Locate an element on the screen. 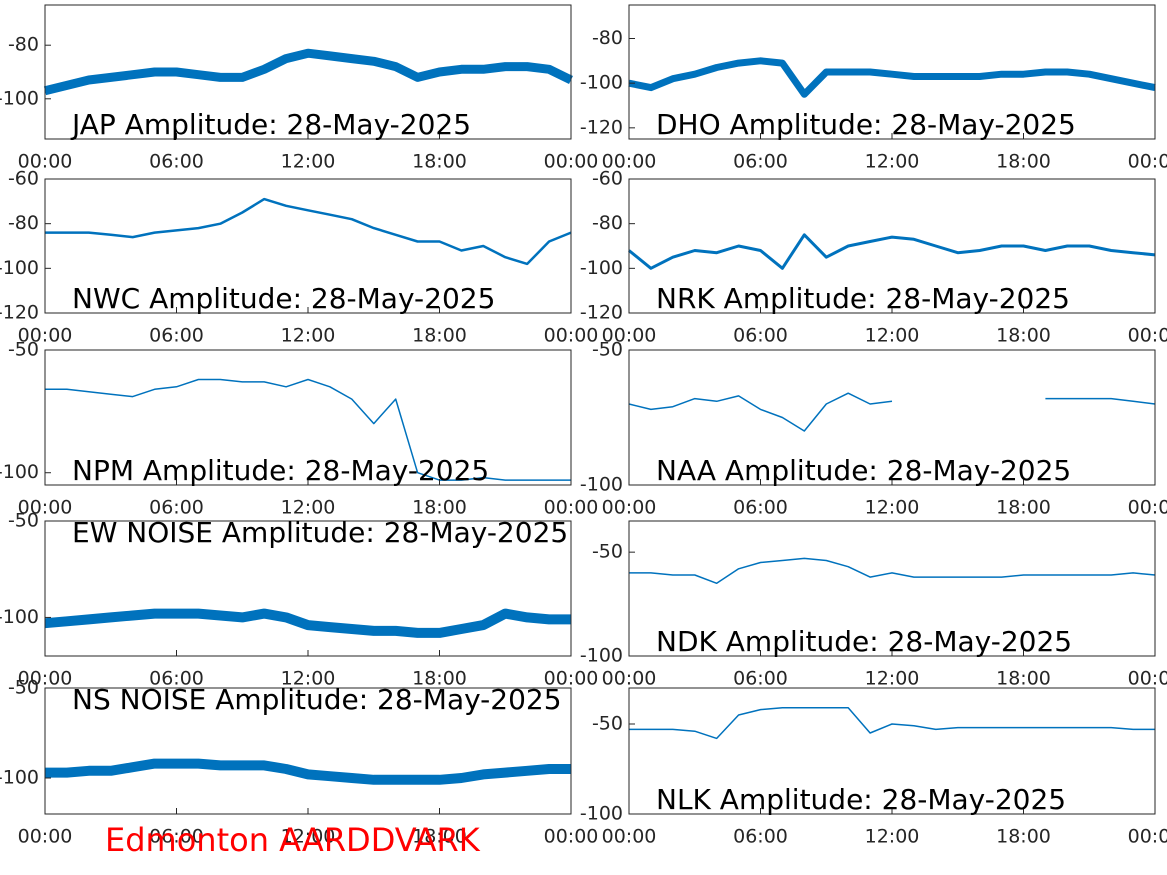 Image resolution: width=1167 pixels, height=875 pixels. panel-title: NWC Amplitude: 28-May-2025 is located at coordinates (283, 298).